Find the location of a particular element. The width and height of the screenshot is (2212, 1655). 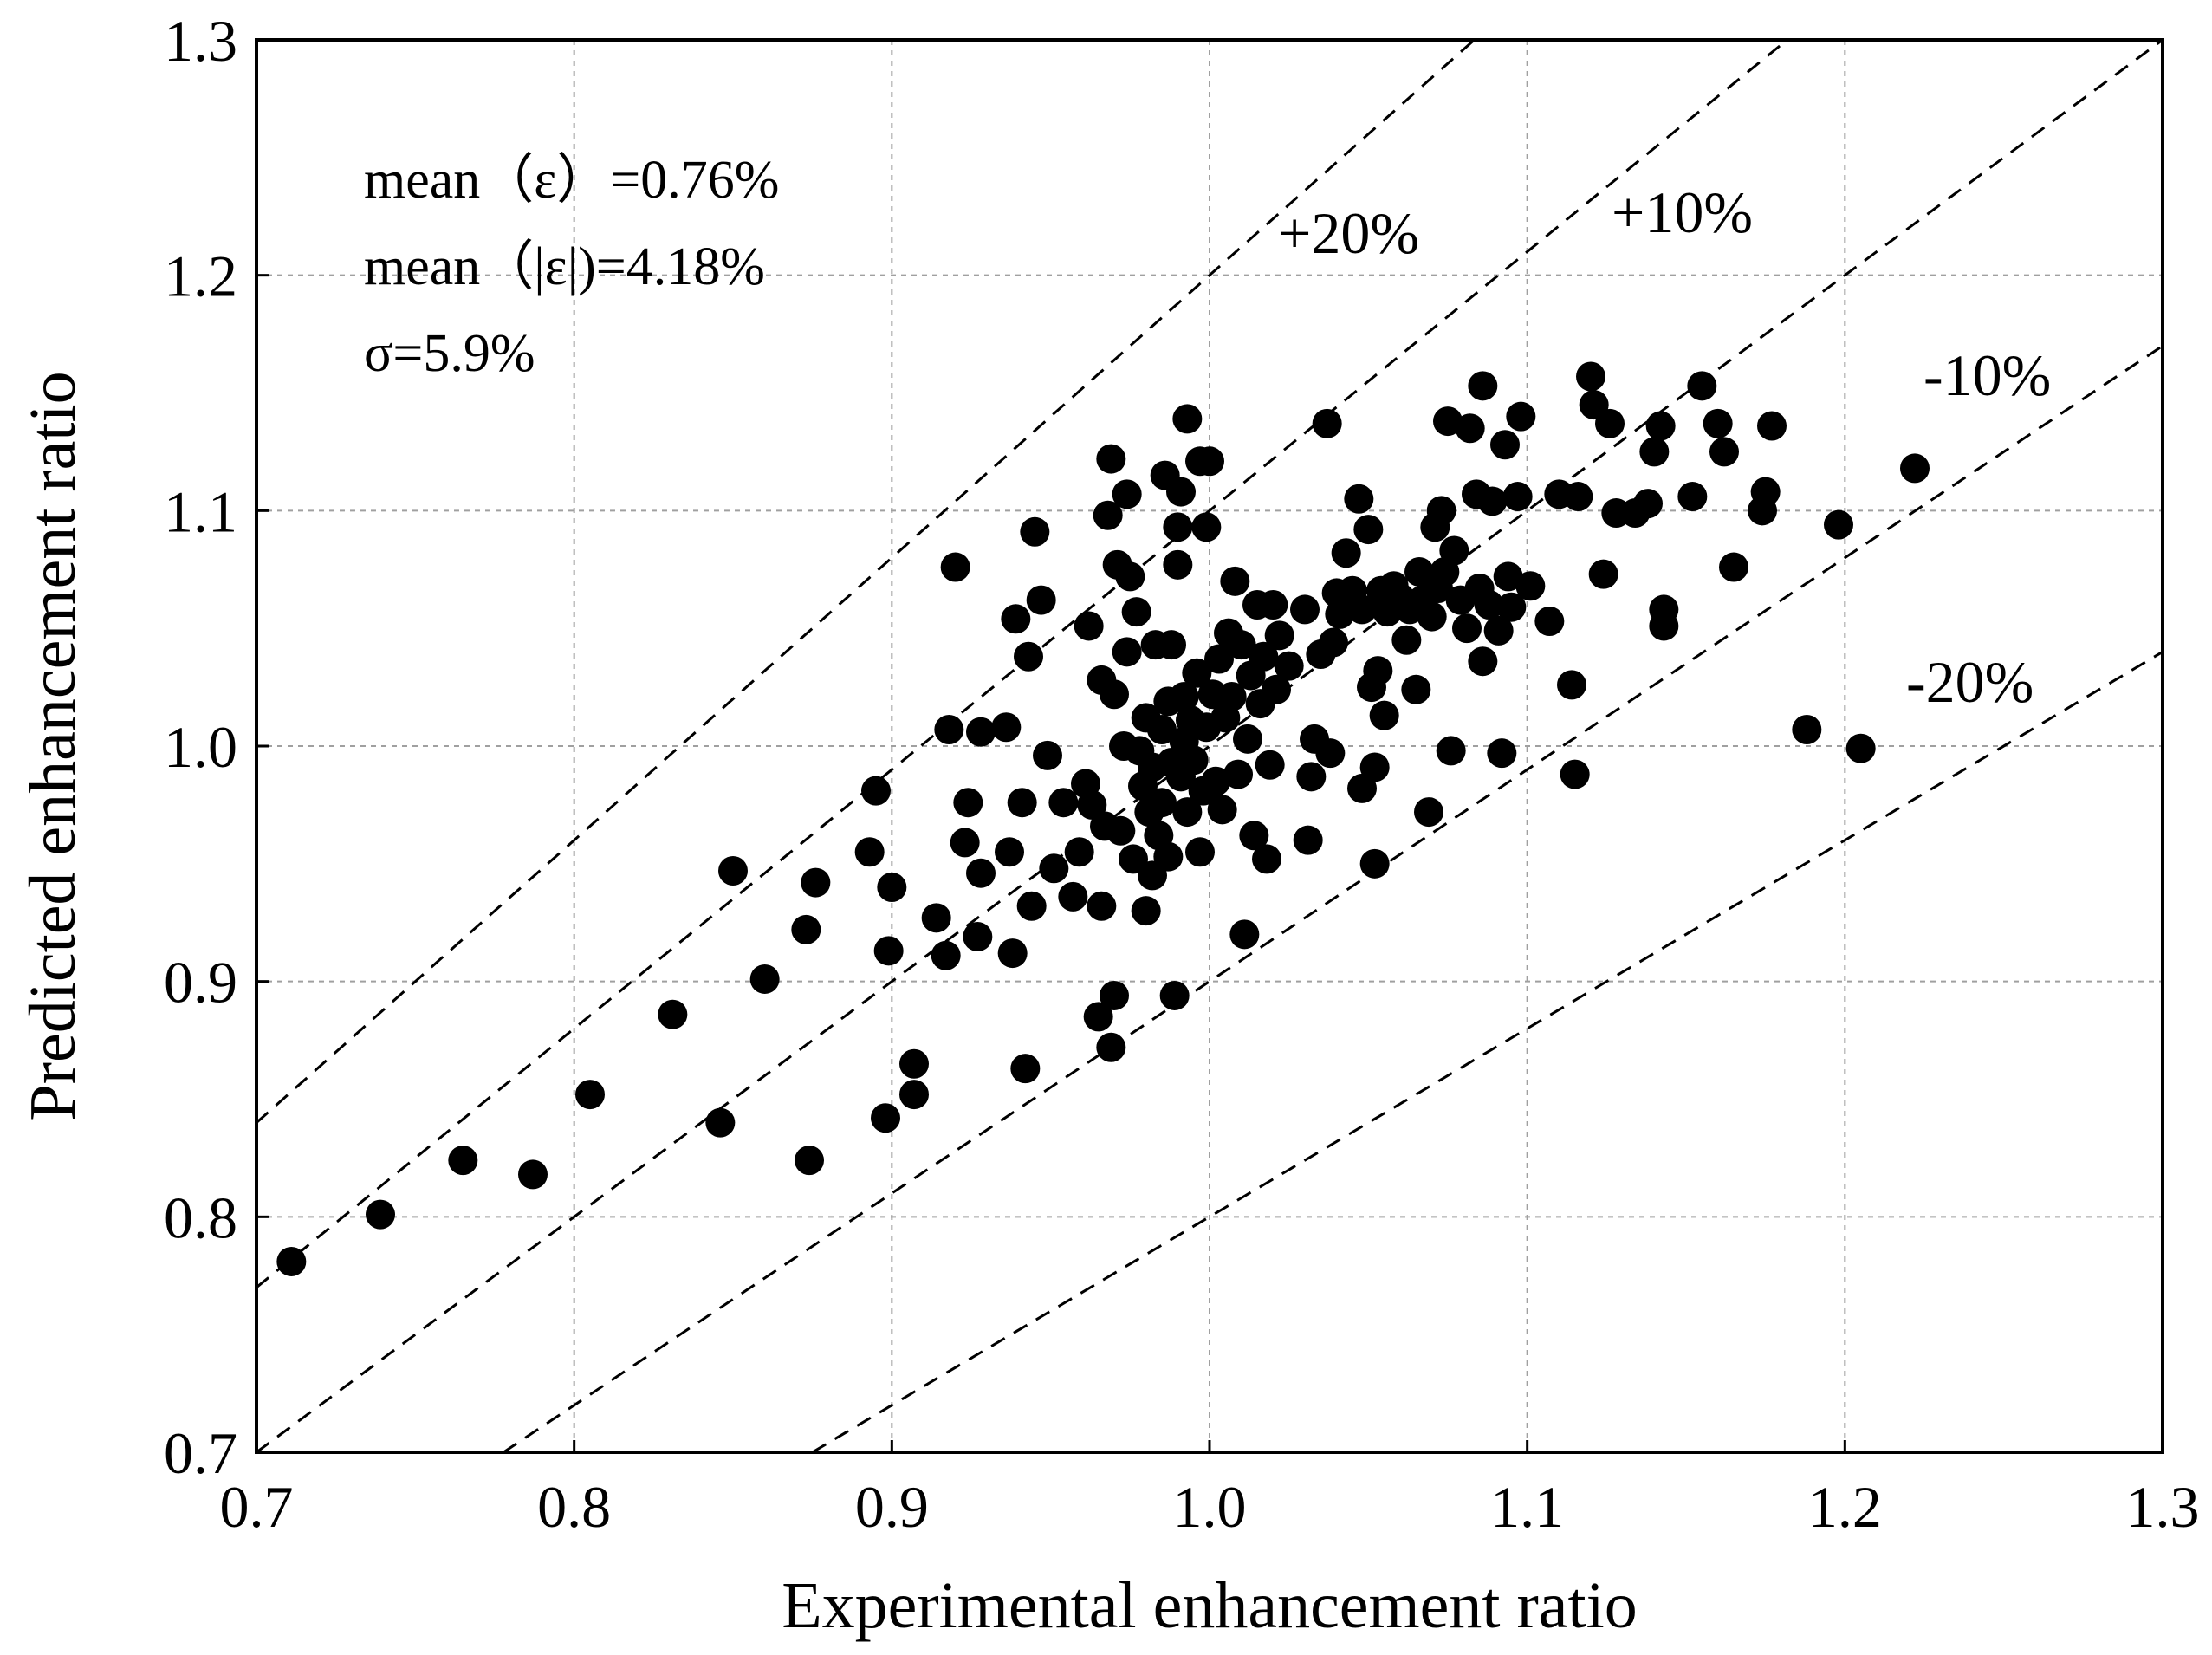

y-axis-title: Predicted enhancement ratio is located at coordinates (52, 745).